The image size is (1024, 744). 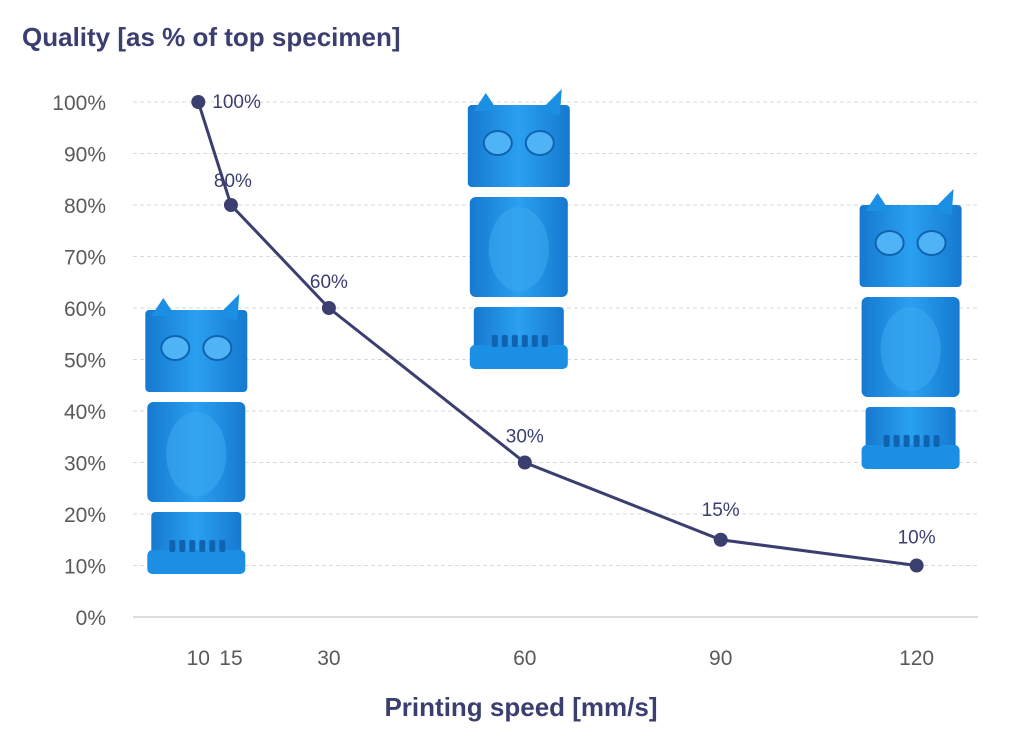 What do you see at coordinates (917, 538) in the screenshot?
I see `data-label: 10%` at bounding box center [917, 538].